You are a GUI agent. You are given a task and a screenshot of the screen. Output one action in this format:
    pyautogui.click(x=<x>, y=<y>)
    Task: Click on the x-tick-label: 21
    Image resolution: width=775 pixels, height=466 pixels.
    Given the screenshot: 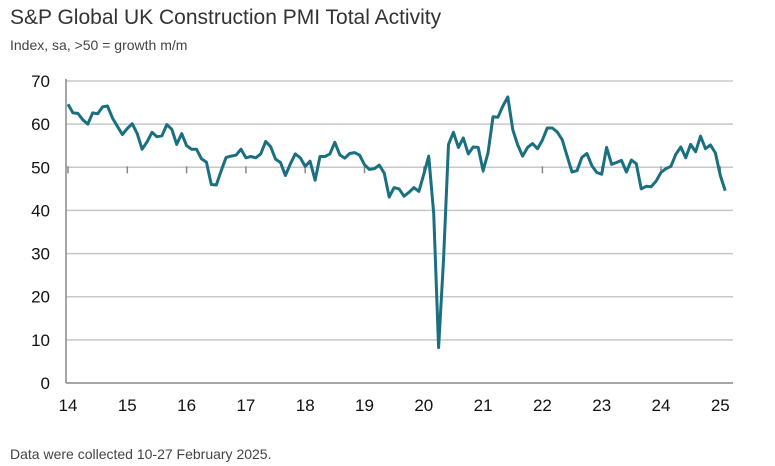 What is the action you would take?
    pyautogui.click(x=483, y=405)
    